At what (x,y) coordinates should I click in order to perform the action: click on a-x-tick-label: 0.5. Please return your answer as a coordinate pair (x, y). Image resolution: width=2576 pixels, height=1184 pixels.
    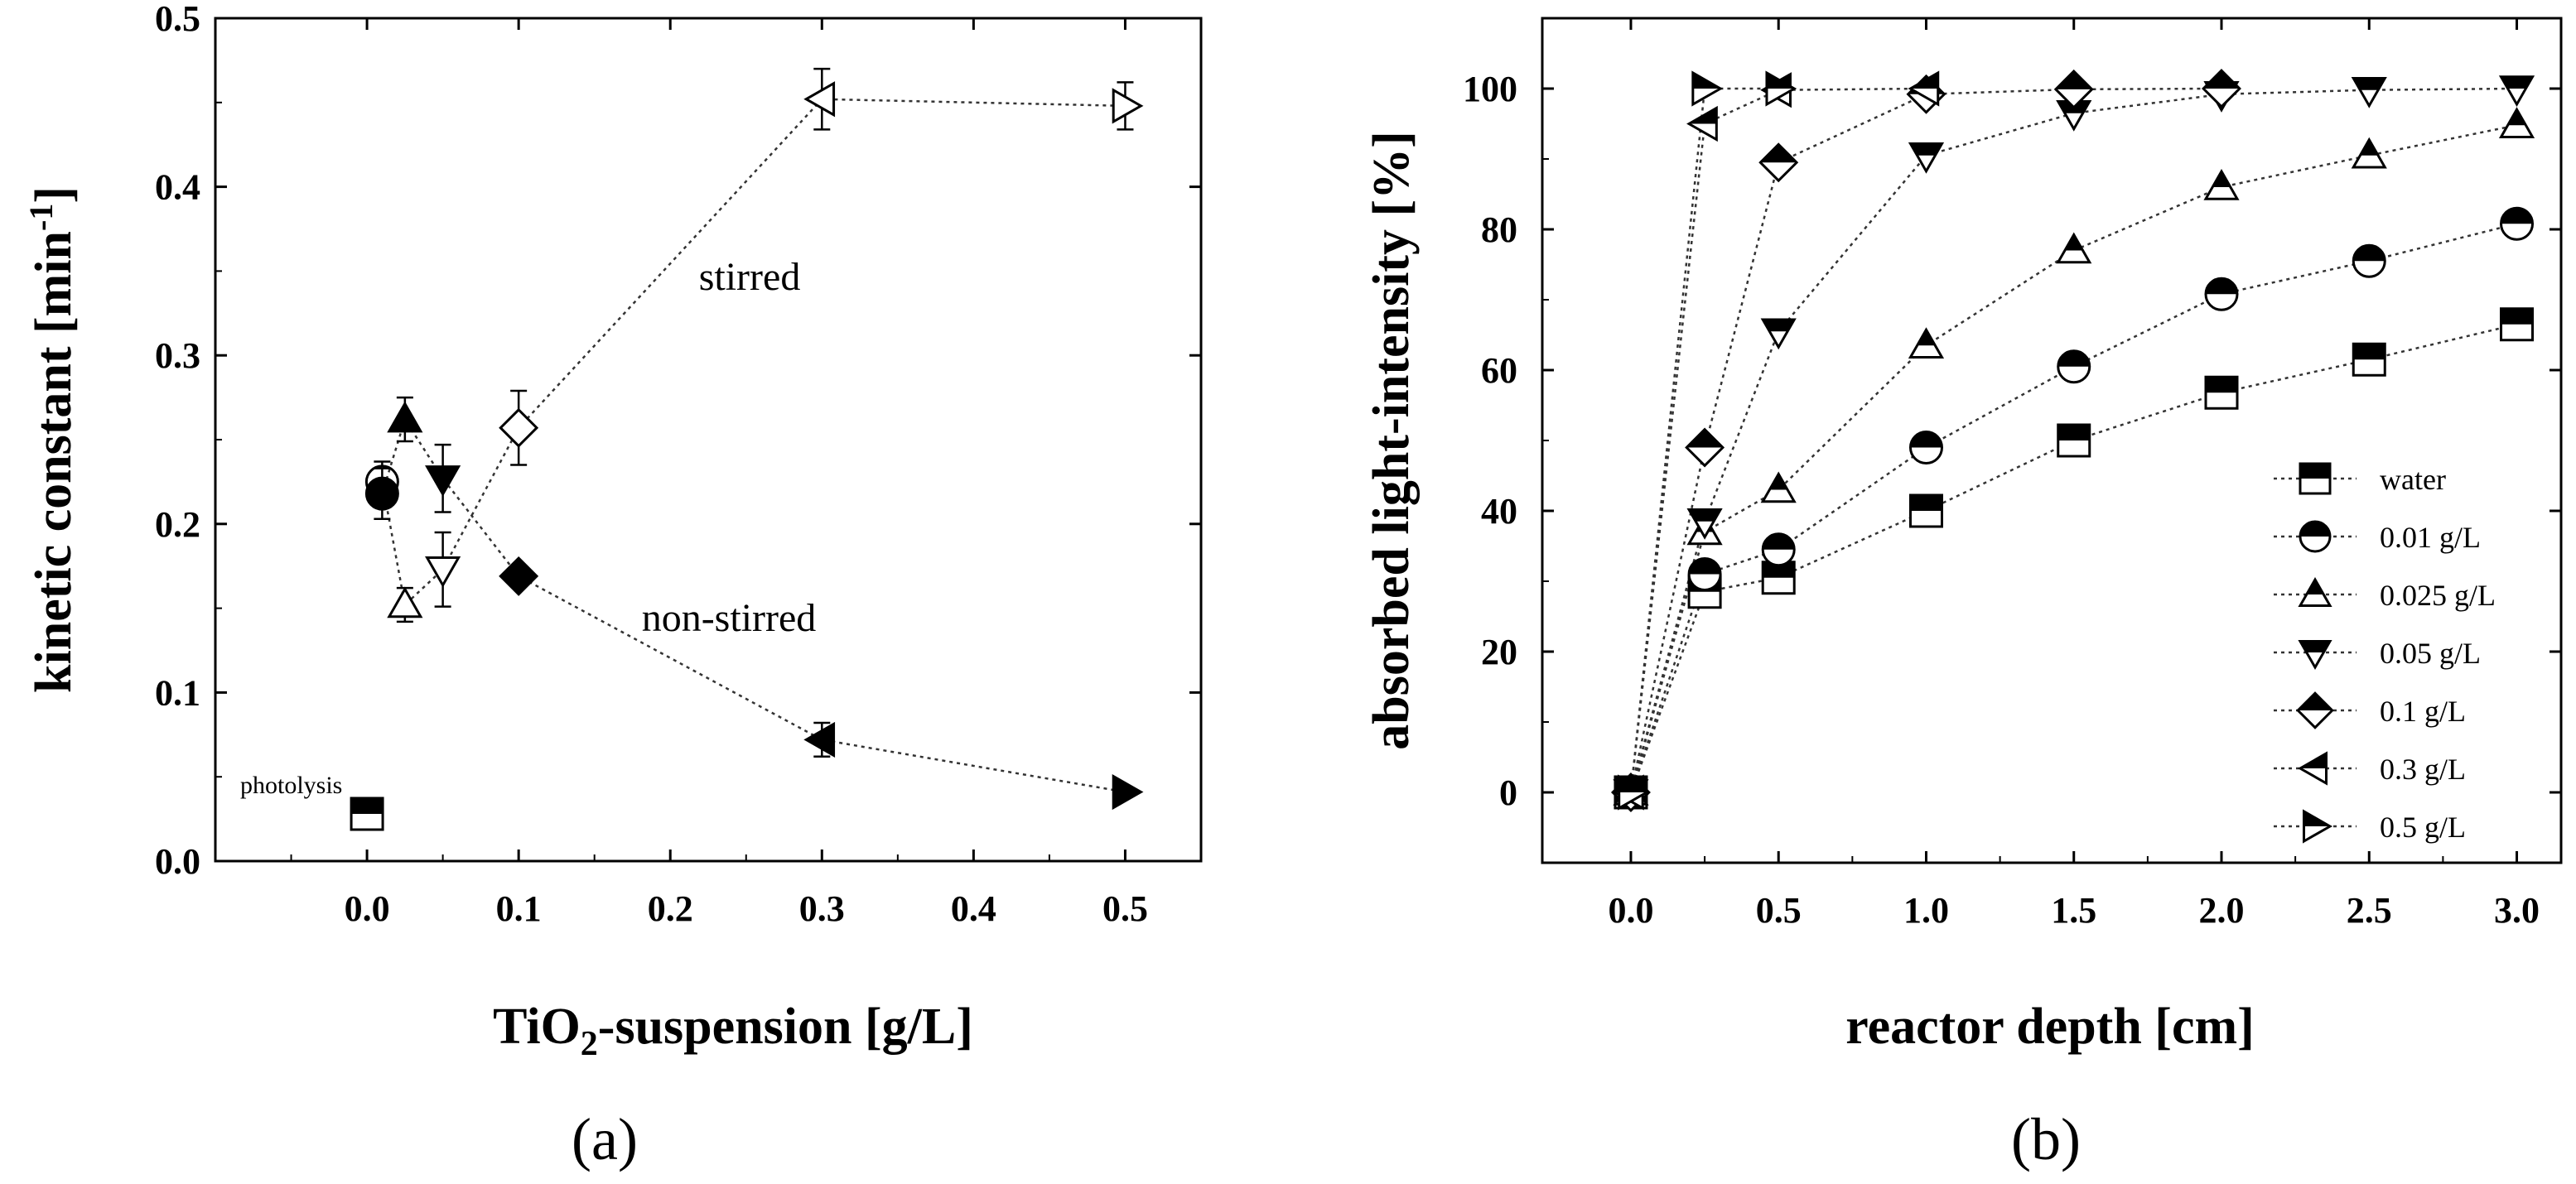
    Looking at the image, I should click on (1125, 908).